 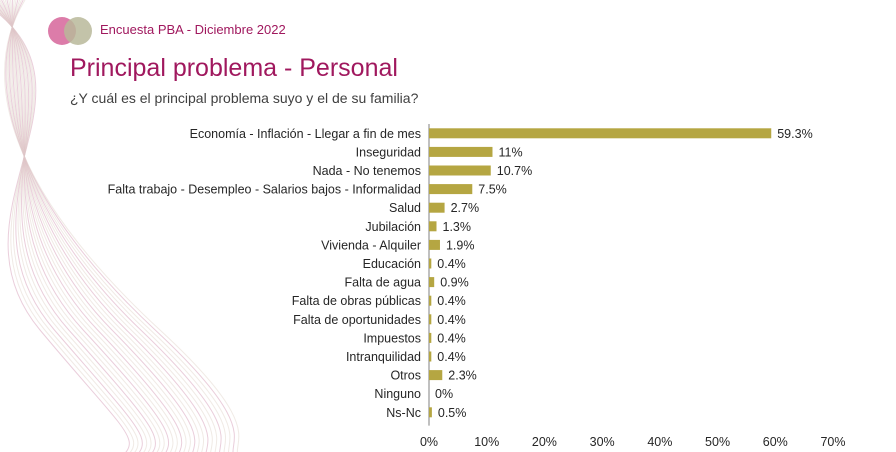 I want to click on category-label: Impuestos, so click(x=392, y=338).